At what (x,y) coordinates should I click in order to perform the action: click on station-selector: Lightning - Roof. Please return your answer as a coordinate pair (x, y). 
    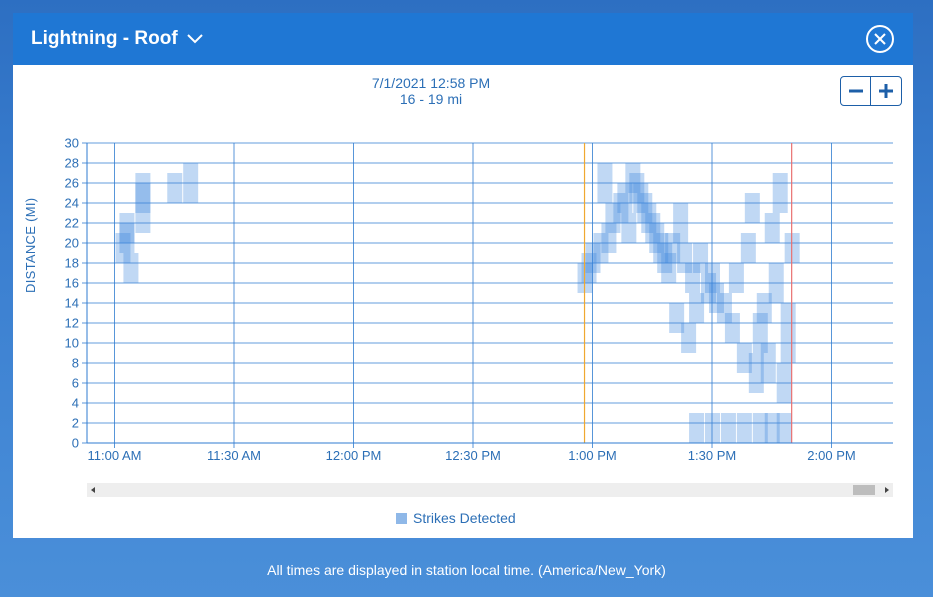
    Looking at the image, I should click on (117, 39).